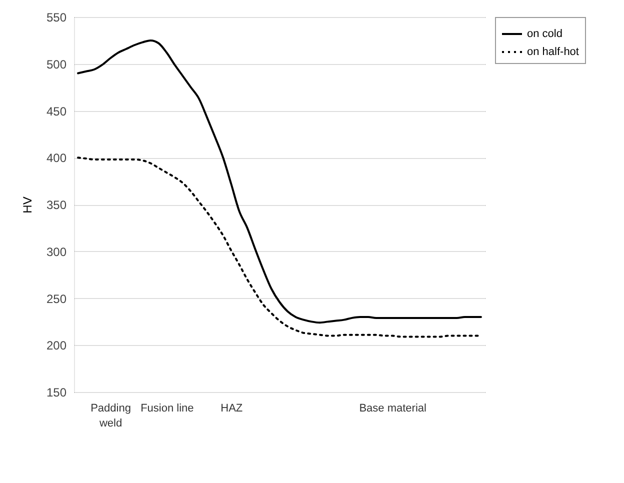 The width and height of the screenshot is (624, 483). Describe the element at coordinates (56, 393) in the screenshot. I see `y-tick-label: 150` at that location.